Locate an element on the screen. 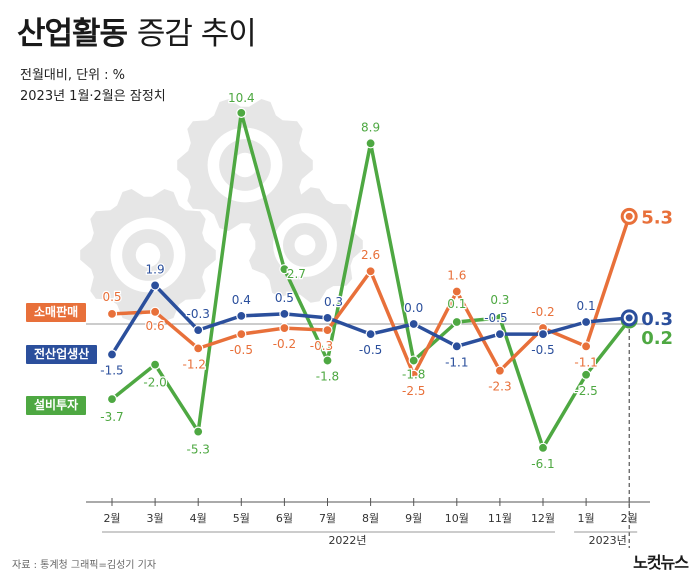 Image resolution: width=700 pixels, height=577 pixels. source-credit: 자료 : 통계청 그래픽=김성기 기자 is located at coordinates (84, 565).